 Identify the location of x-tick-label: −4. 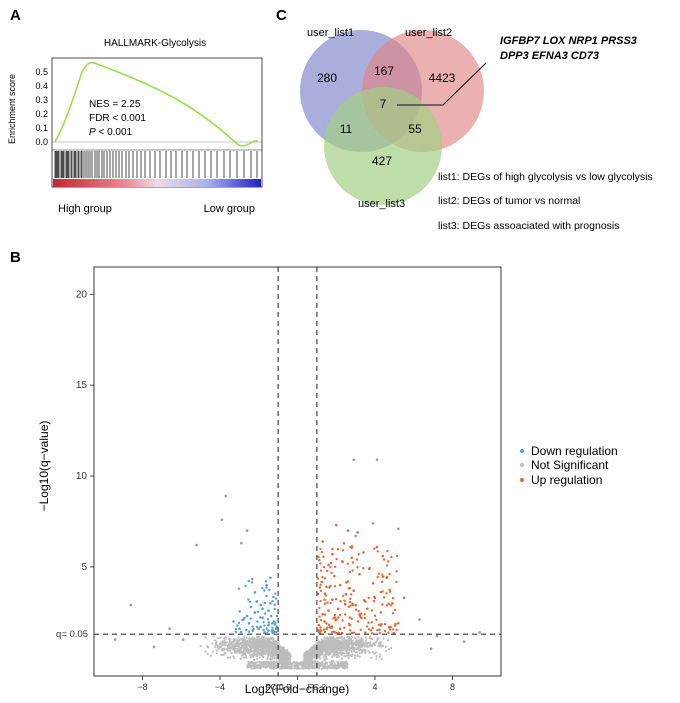
(220, 687).